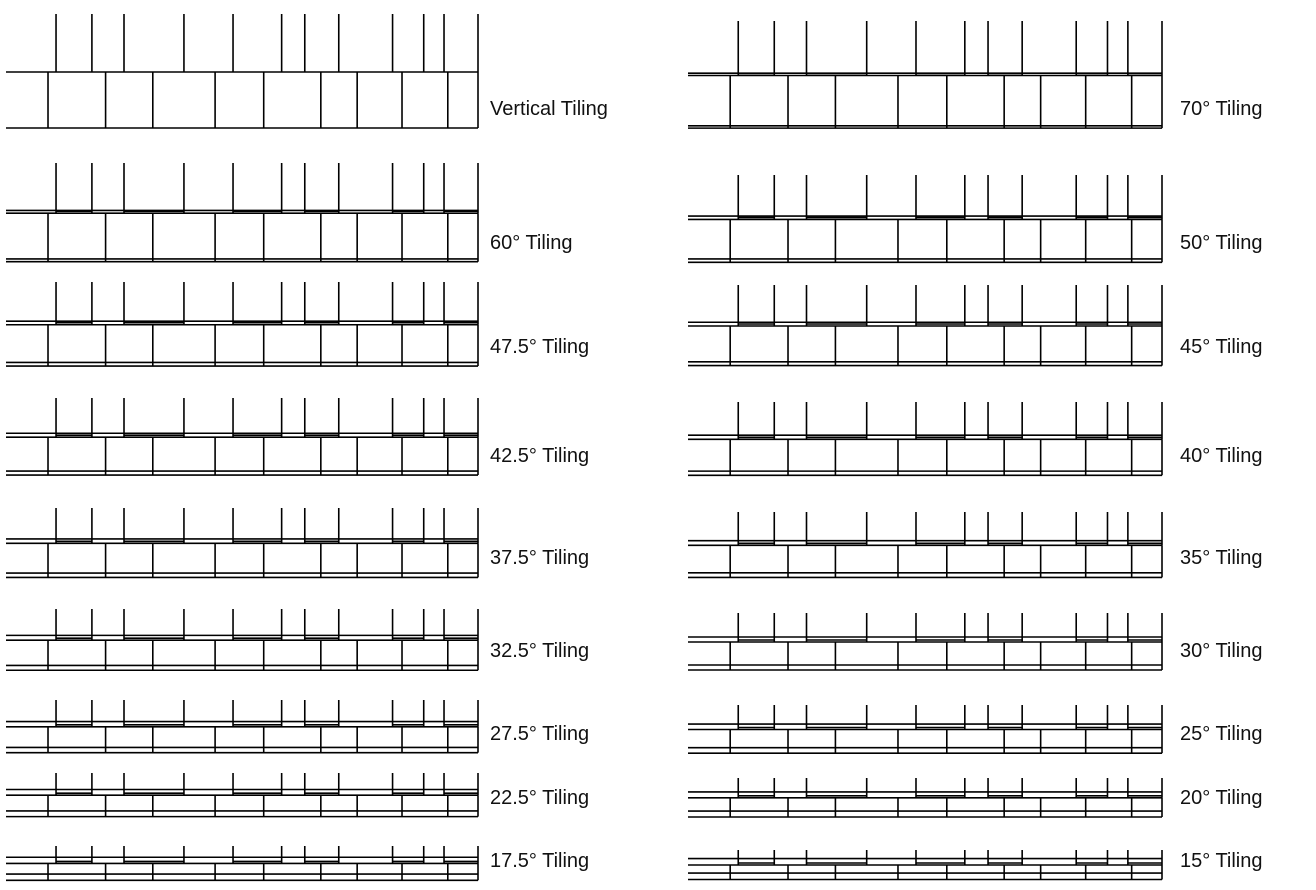  I want to click on tiling-label: 27.5° Tiling, so click(540, 733).